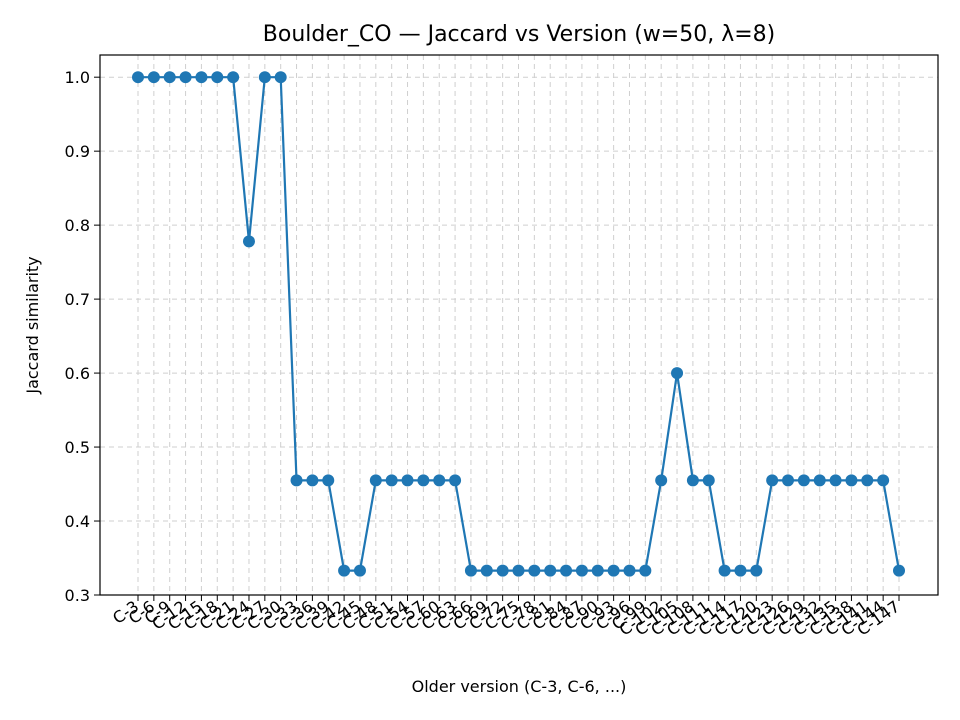 The image size is (960, 720). What do you see at coordinates (77, 373) in the screenshot?
I see `y-tick-label: 0.6` at bounding box center [77, 373].